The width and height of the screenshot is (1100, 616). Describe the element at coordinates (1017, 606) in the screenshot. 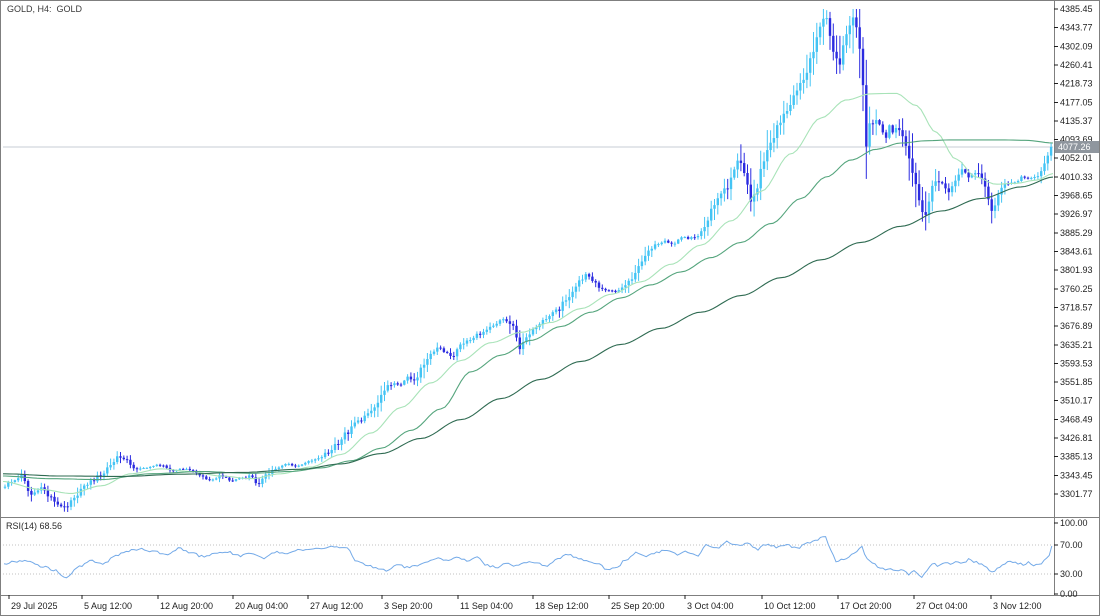

I see `time-tick-label: 3 Nov 12:00` at that location.